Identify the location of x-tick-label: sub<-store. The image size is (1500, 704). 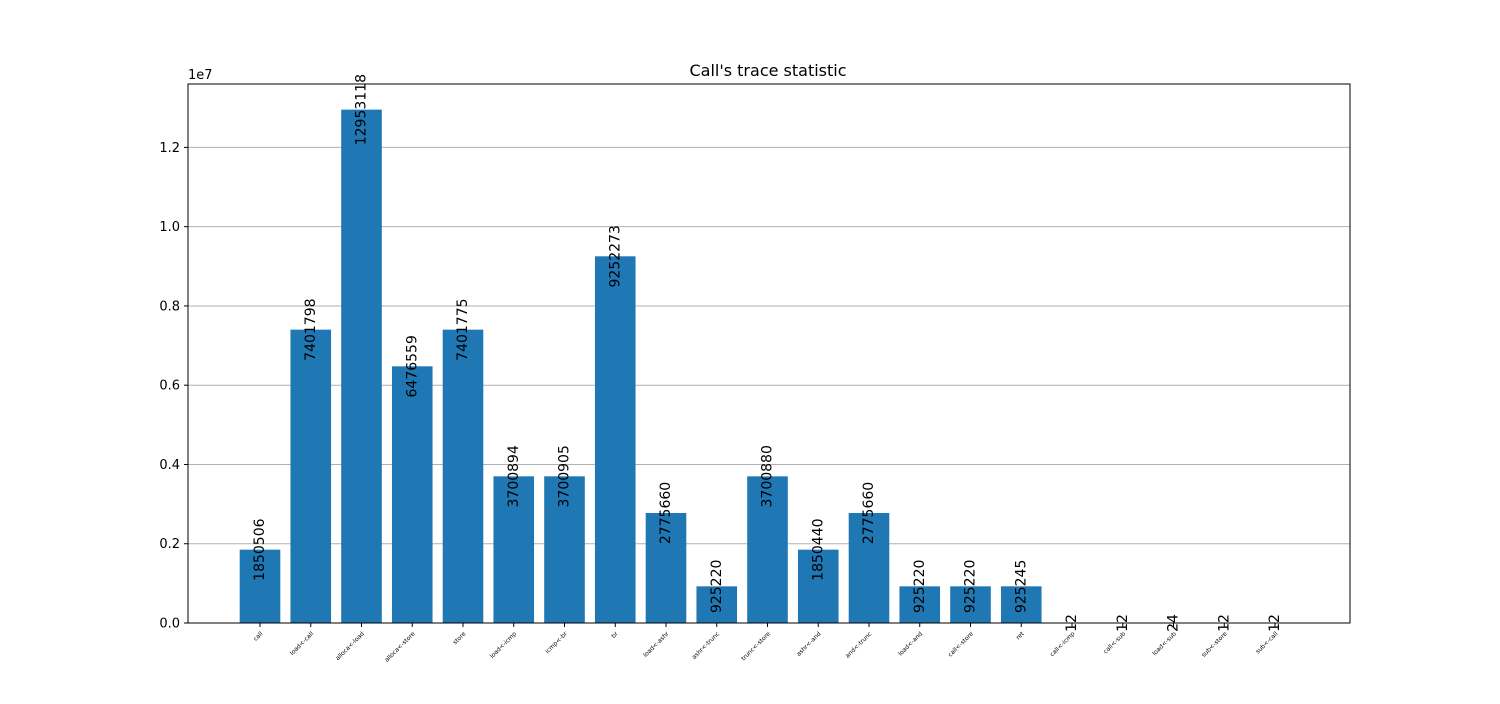
(1214, 644).